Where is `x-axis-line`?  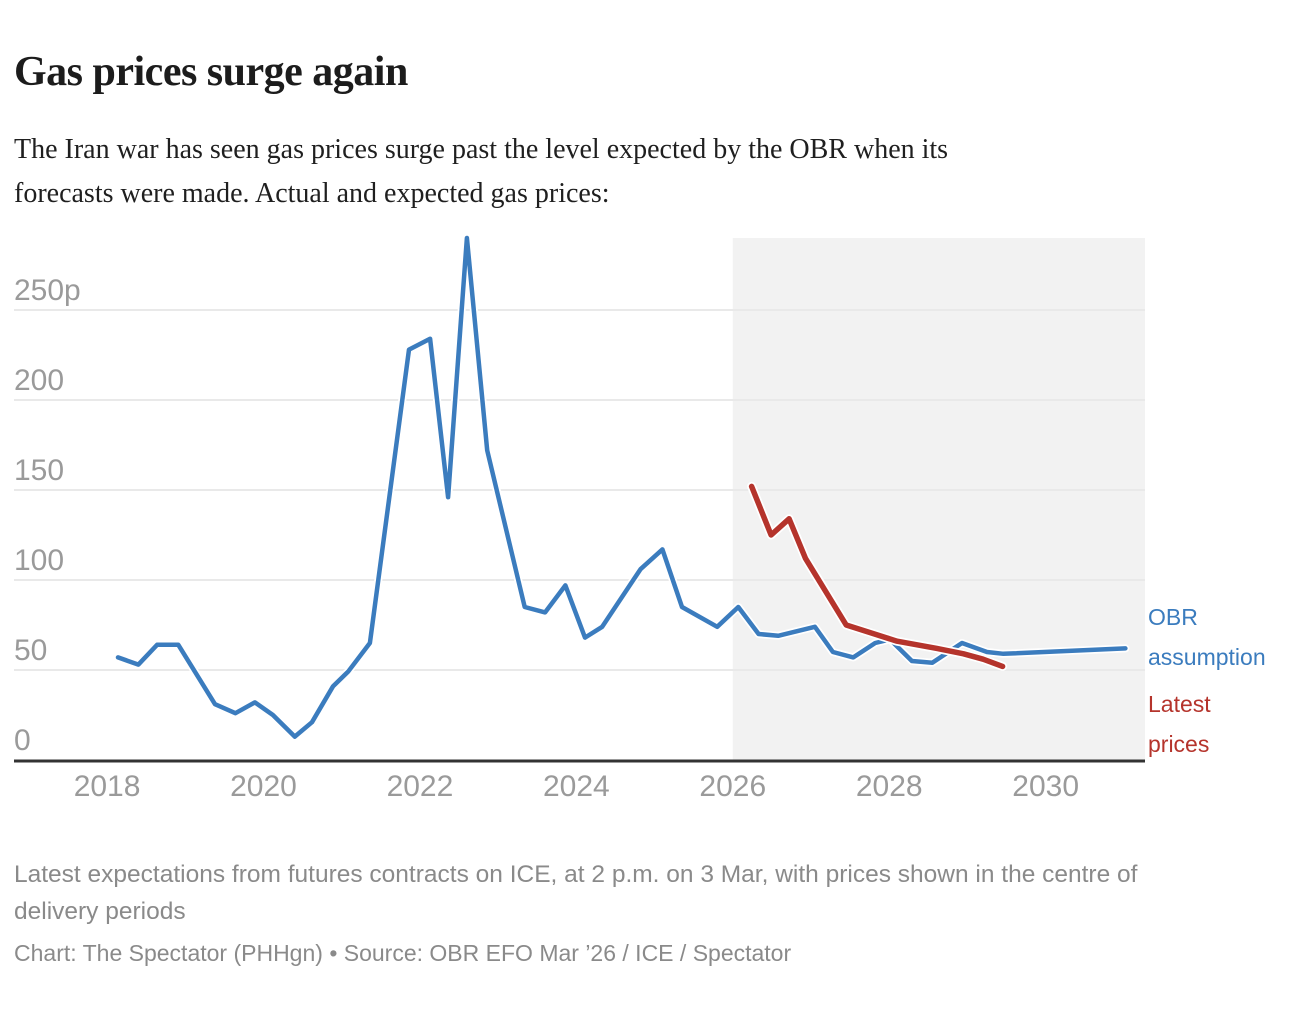 x-axis-line is located at coordinates (579, 761).